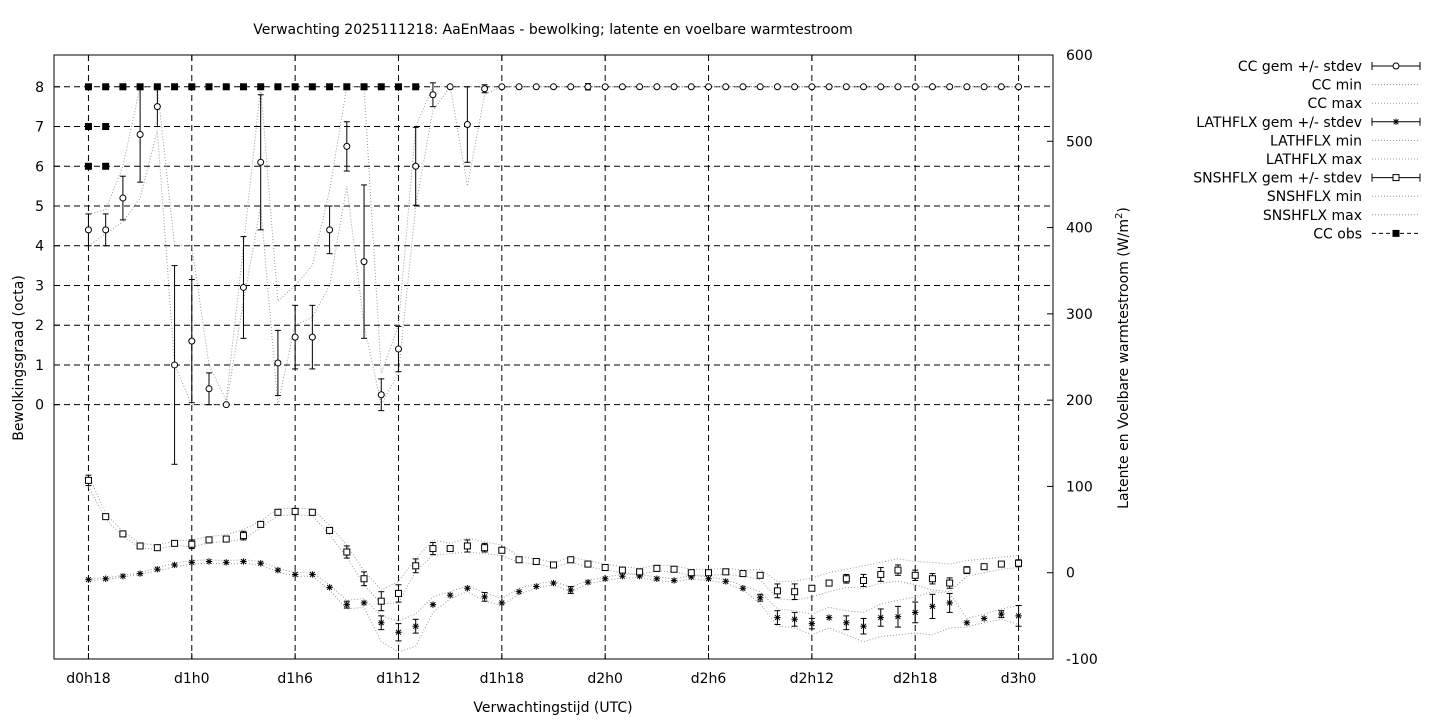  I want to click on y-axis-label: Bewolkingsgraad (octa), so click(19, 358).